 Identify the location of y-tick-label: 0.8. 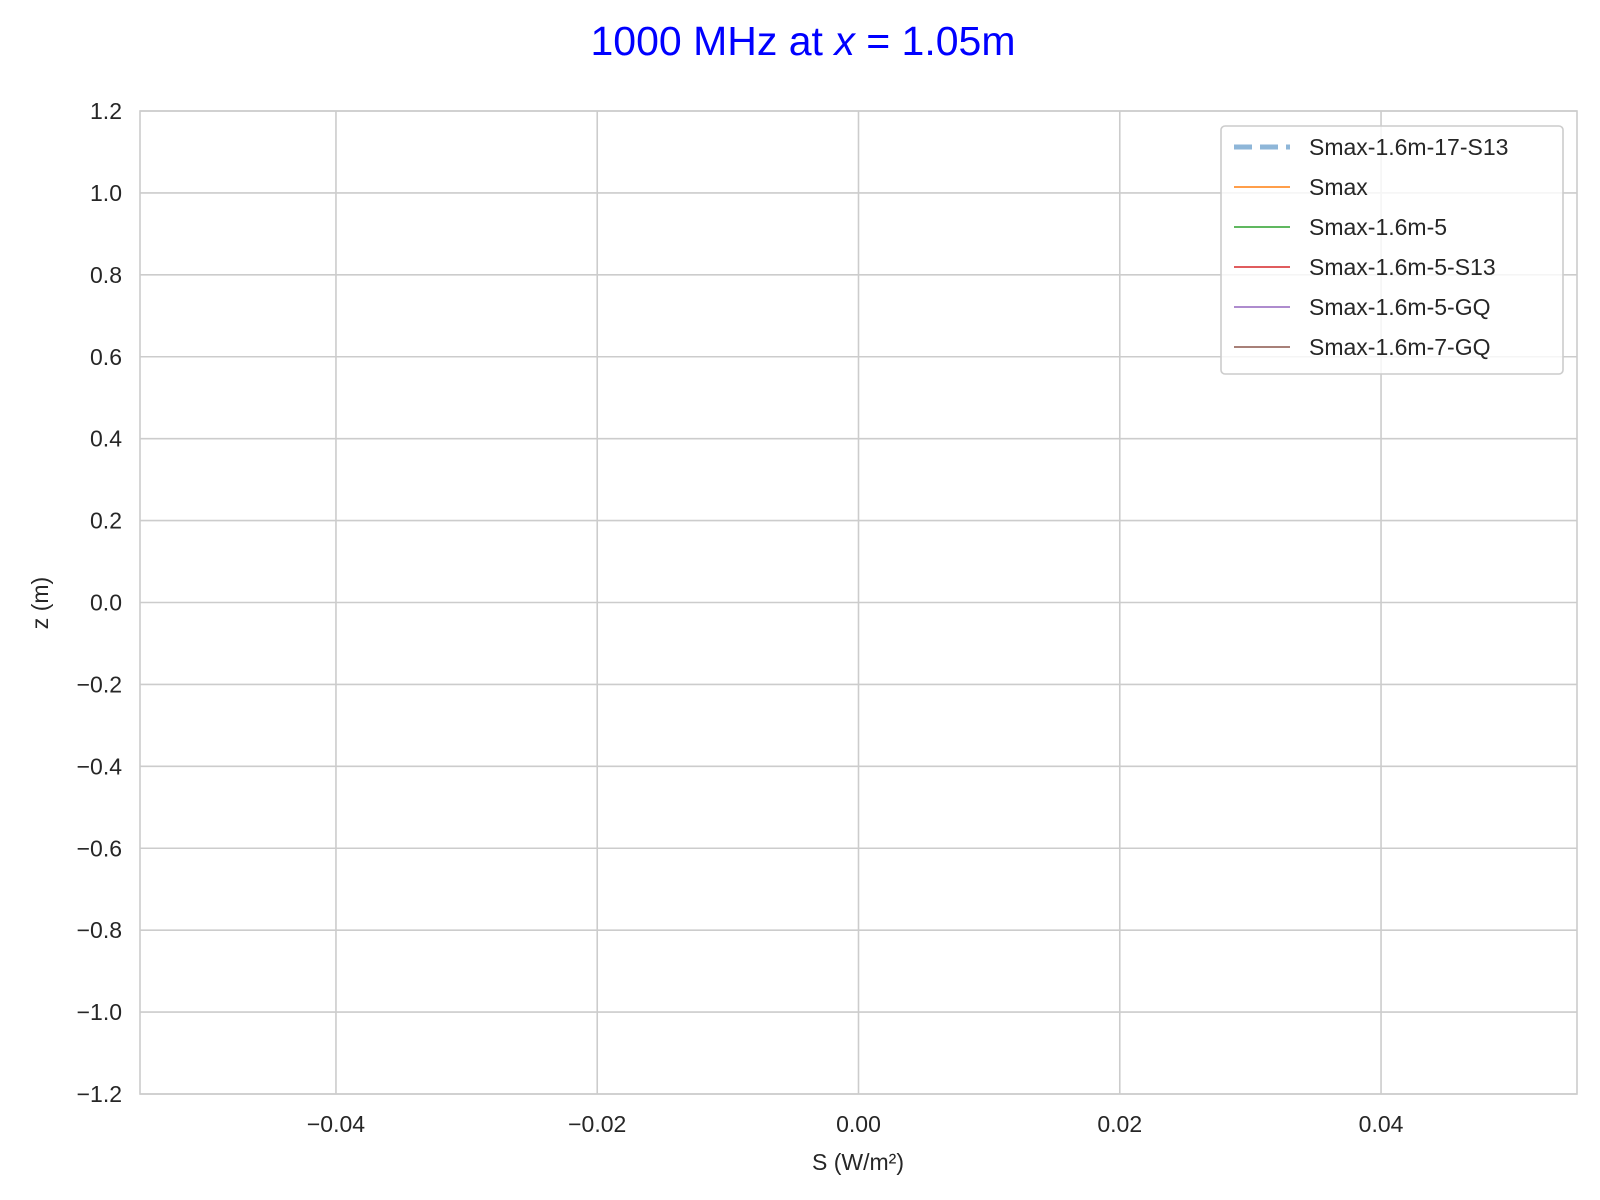
(106, 275).